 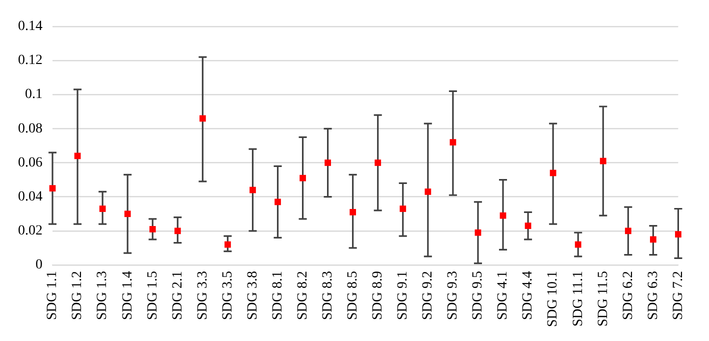 What do you see at coordinates (428, 295) in the screenshot?
I see `x-tick-label: SDG 9.2` at bounding box center [428, 295].